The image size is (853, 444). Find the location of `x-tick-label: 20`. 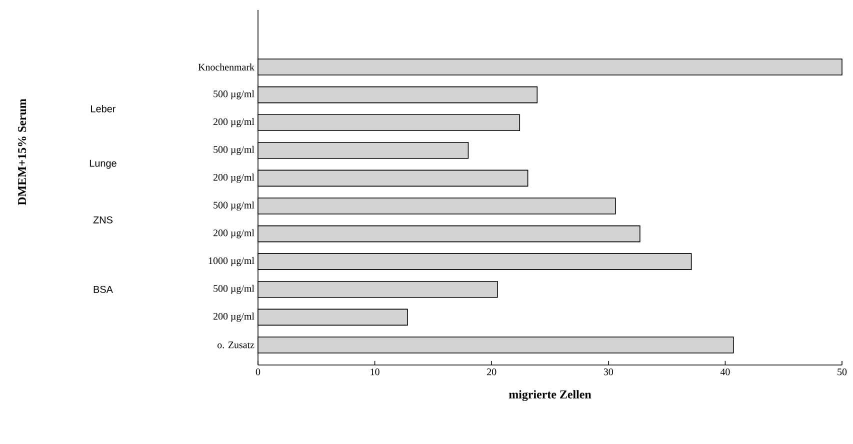

x-tick-label: 20 is located at coordinates (491, 372).